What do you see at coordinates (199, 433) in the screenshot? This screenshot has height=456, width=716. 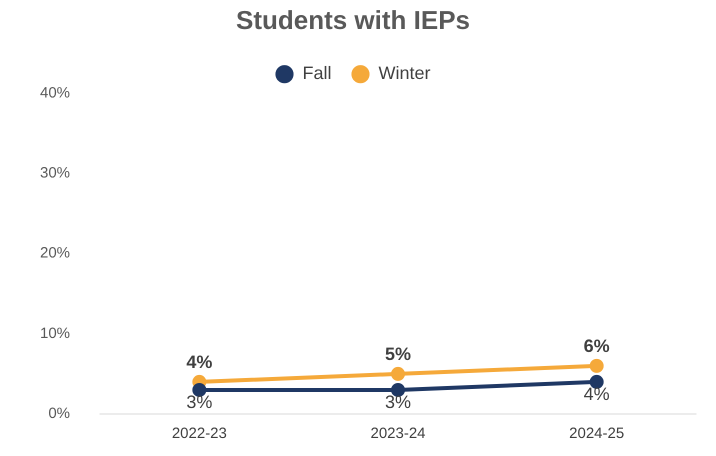 I see `x-tick-label: 2022-23` at bounding box center [199, 433].